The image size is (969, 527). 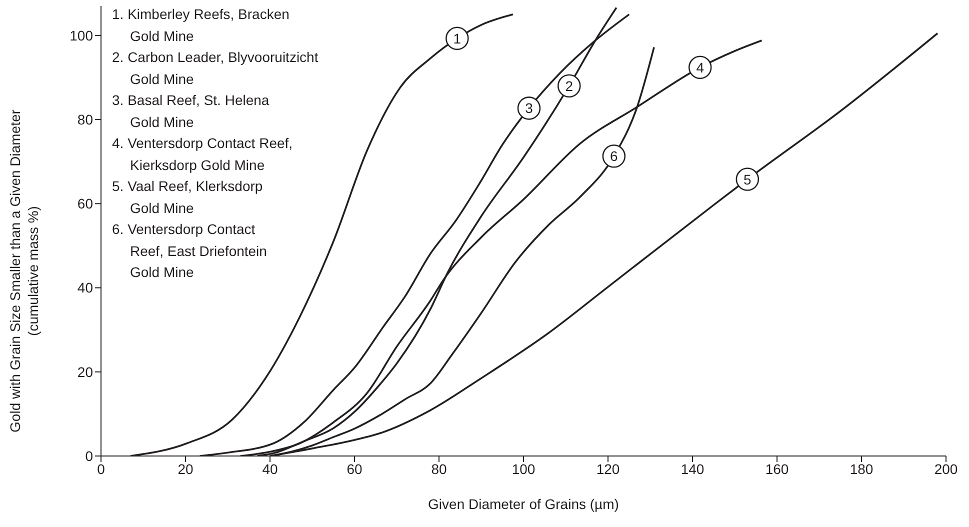 What do you see at coordinates (101, 468) in the screenshot?
I see `x-tick-label: 0` at bounding box center [101, 468].